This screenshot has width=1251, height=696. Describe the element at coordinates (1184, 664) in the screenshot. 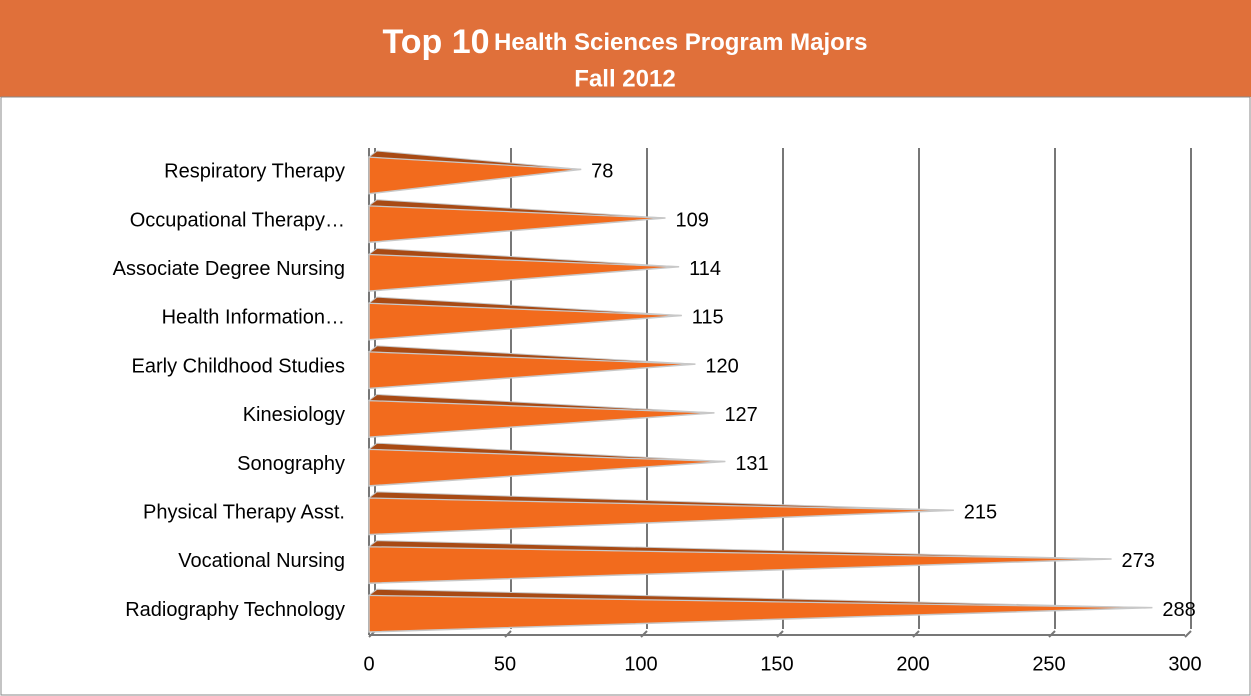

I see `x-tick-label: 300` at that location.